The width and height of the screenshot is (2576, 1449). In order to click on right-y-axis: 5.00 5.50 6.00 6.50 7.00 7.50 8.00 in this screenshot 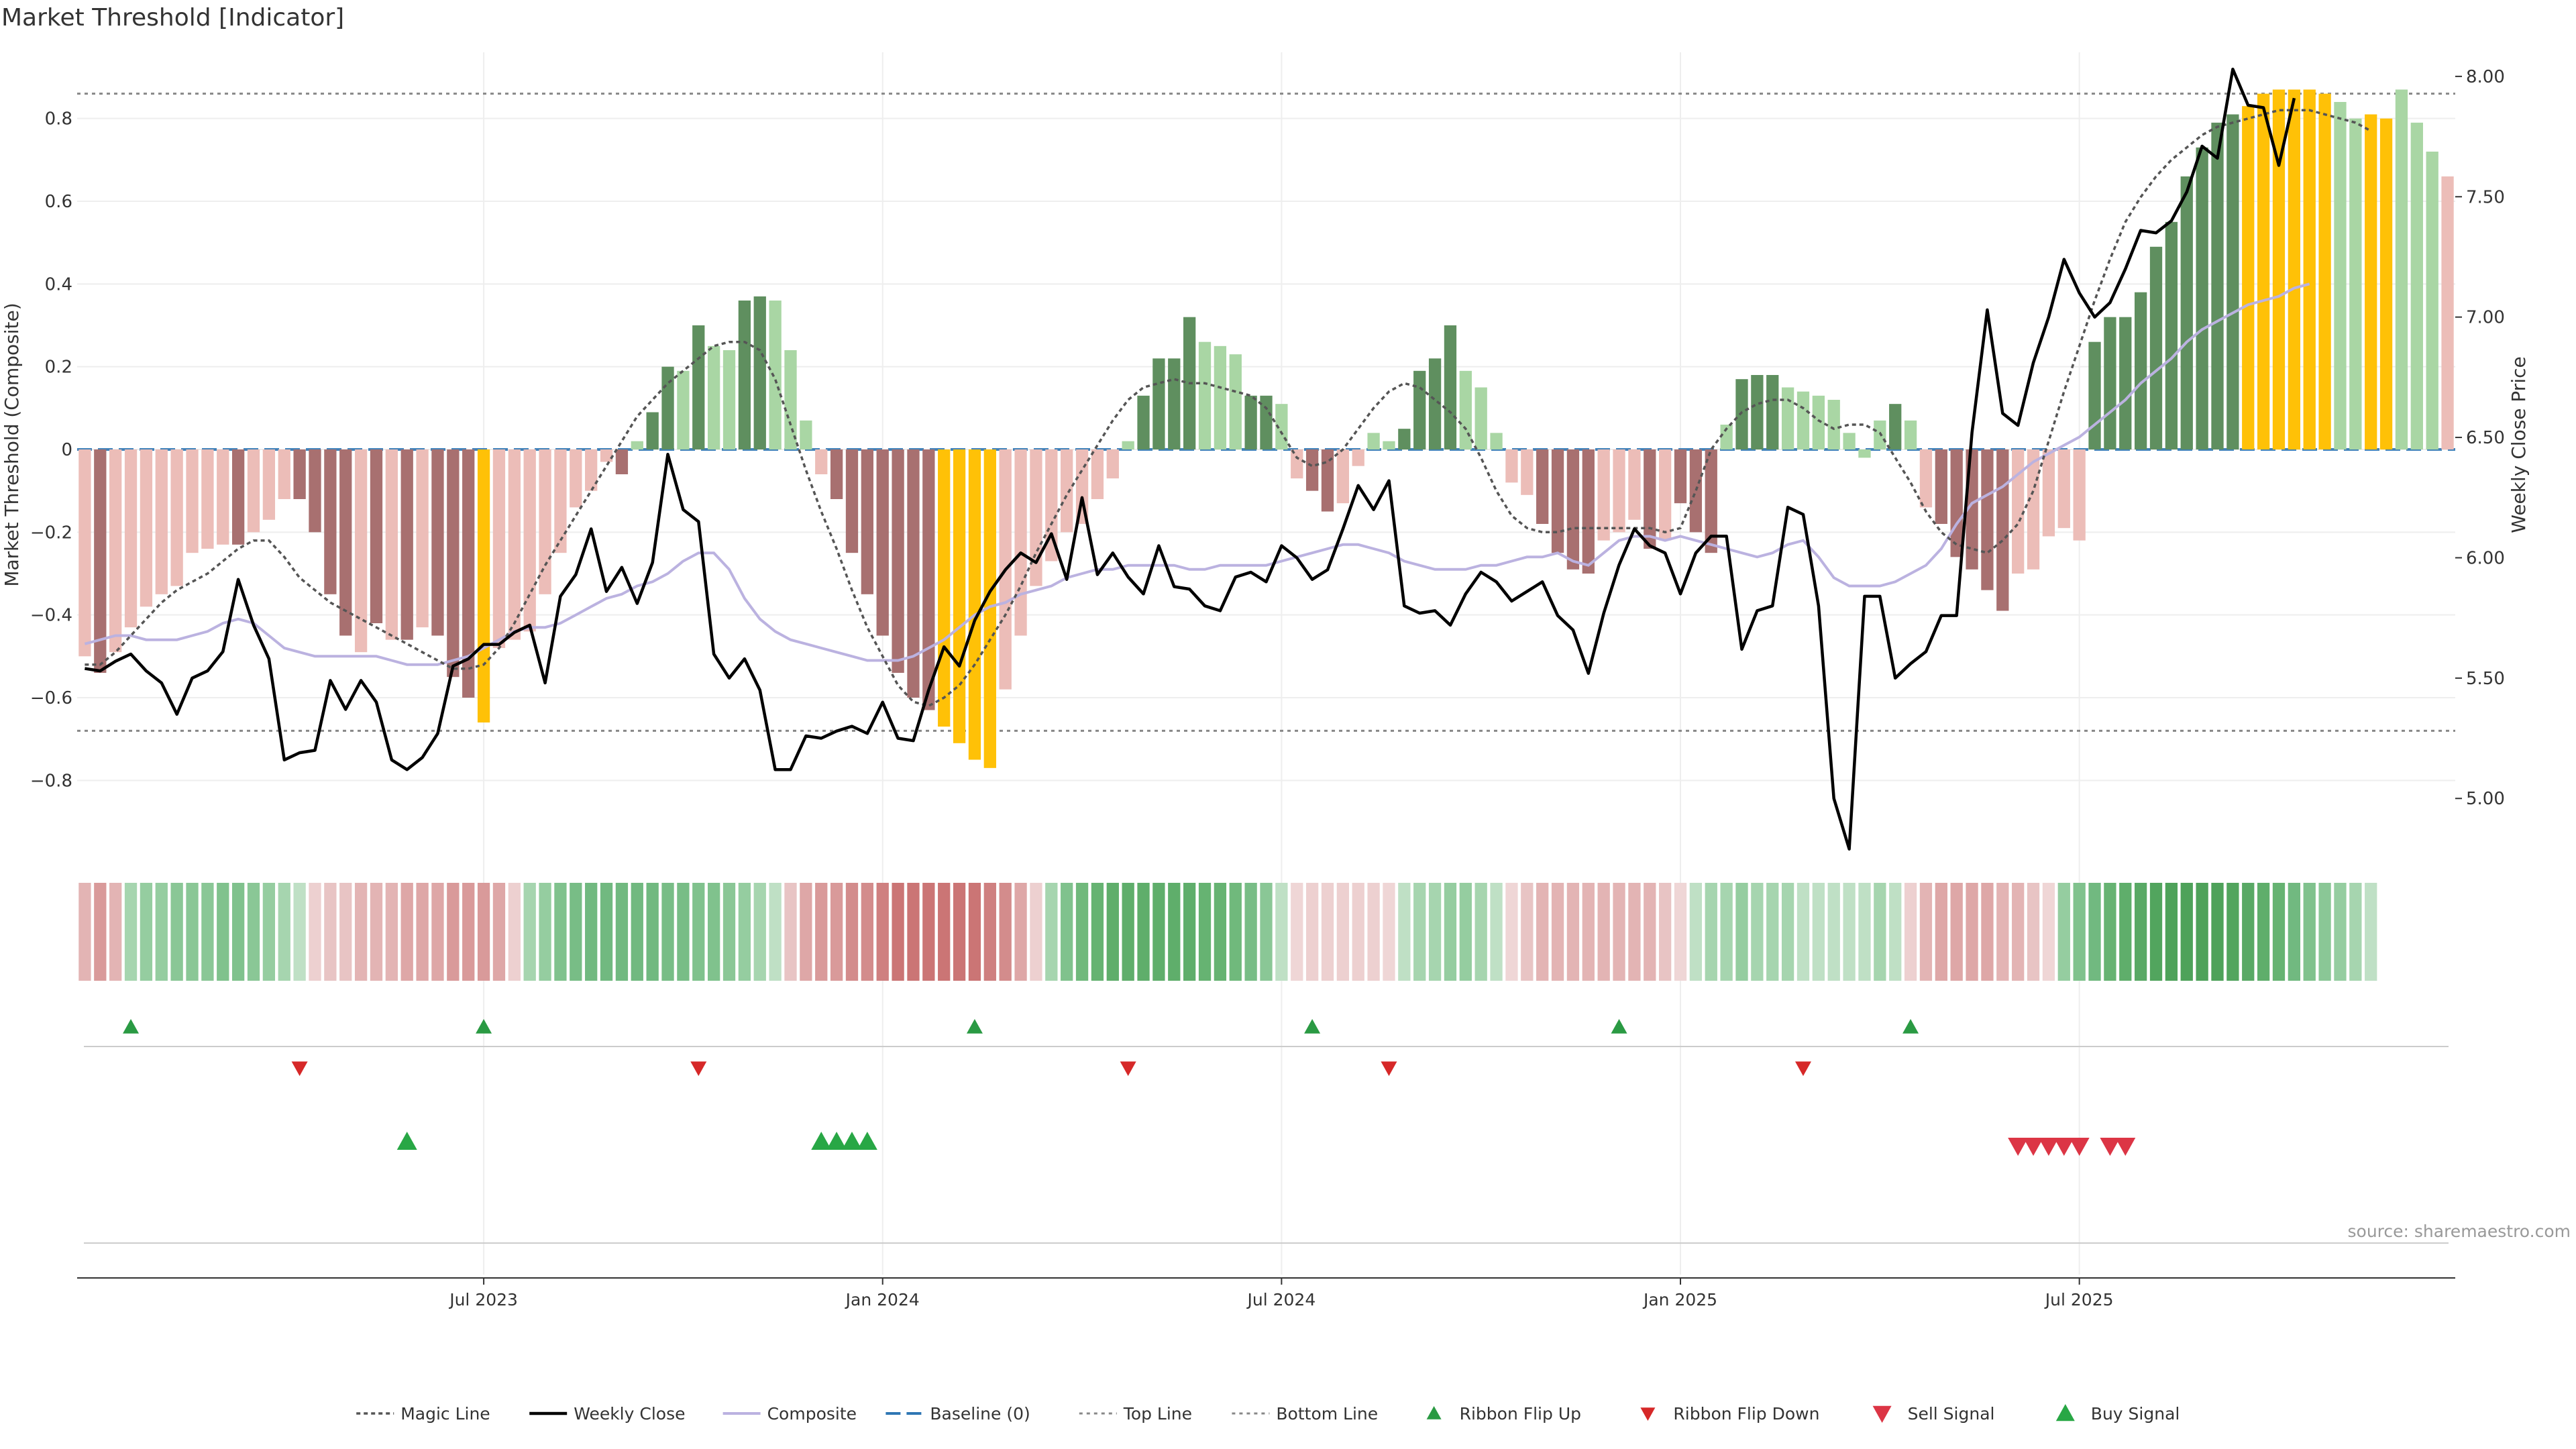, I will do `click(2480, 438)`.